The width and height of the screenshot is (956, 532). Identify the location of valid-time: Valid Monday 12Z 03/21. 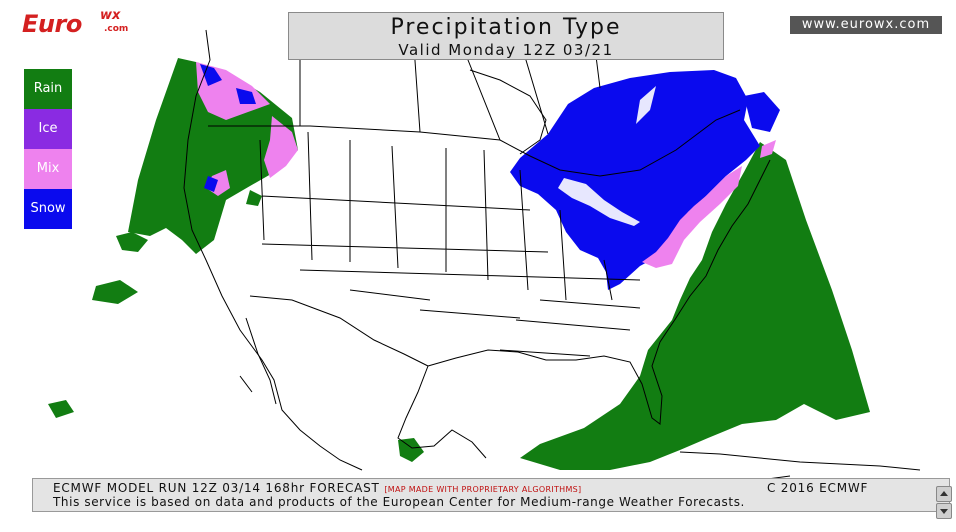
(506, 50).